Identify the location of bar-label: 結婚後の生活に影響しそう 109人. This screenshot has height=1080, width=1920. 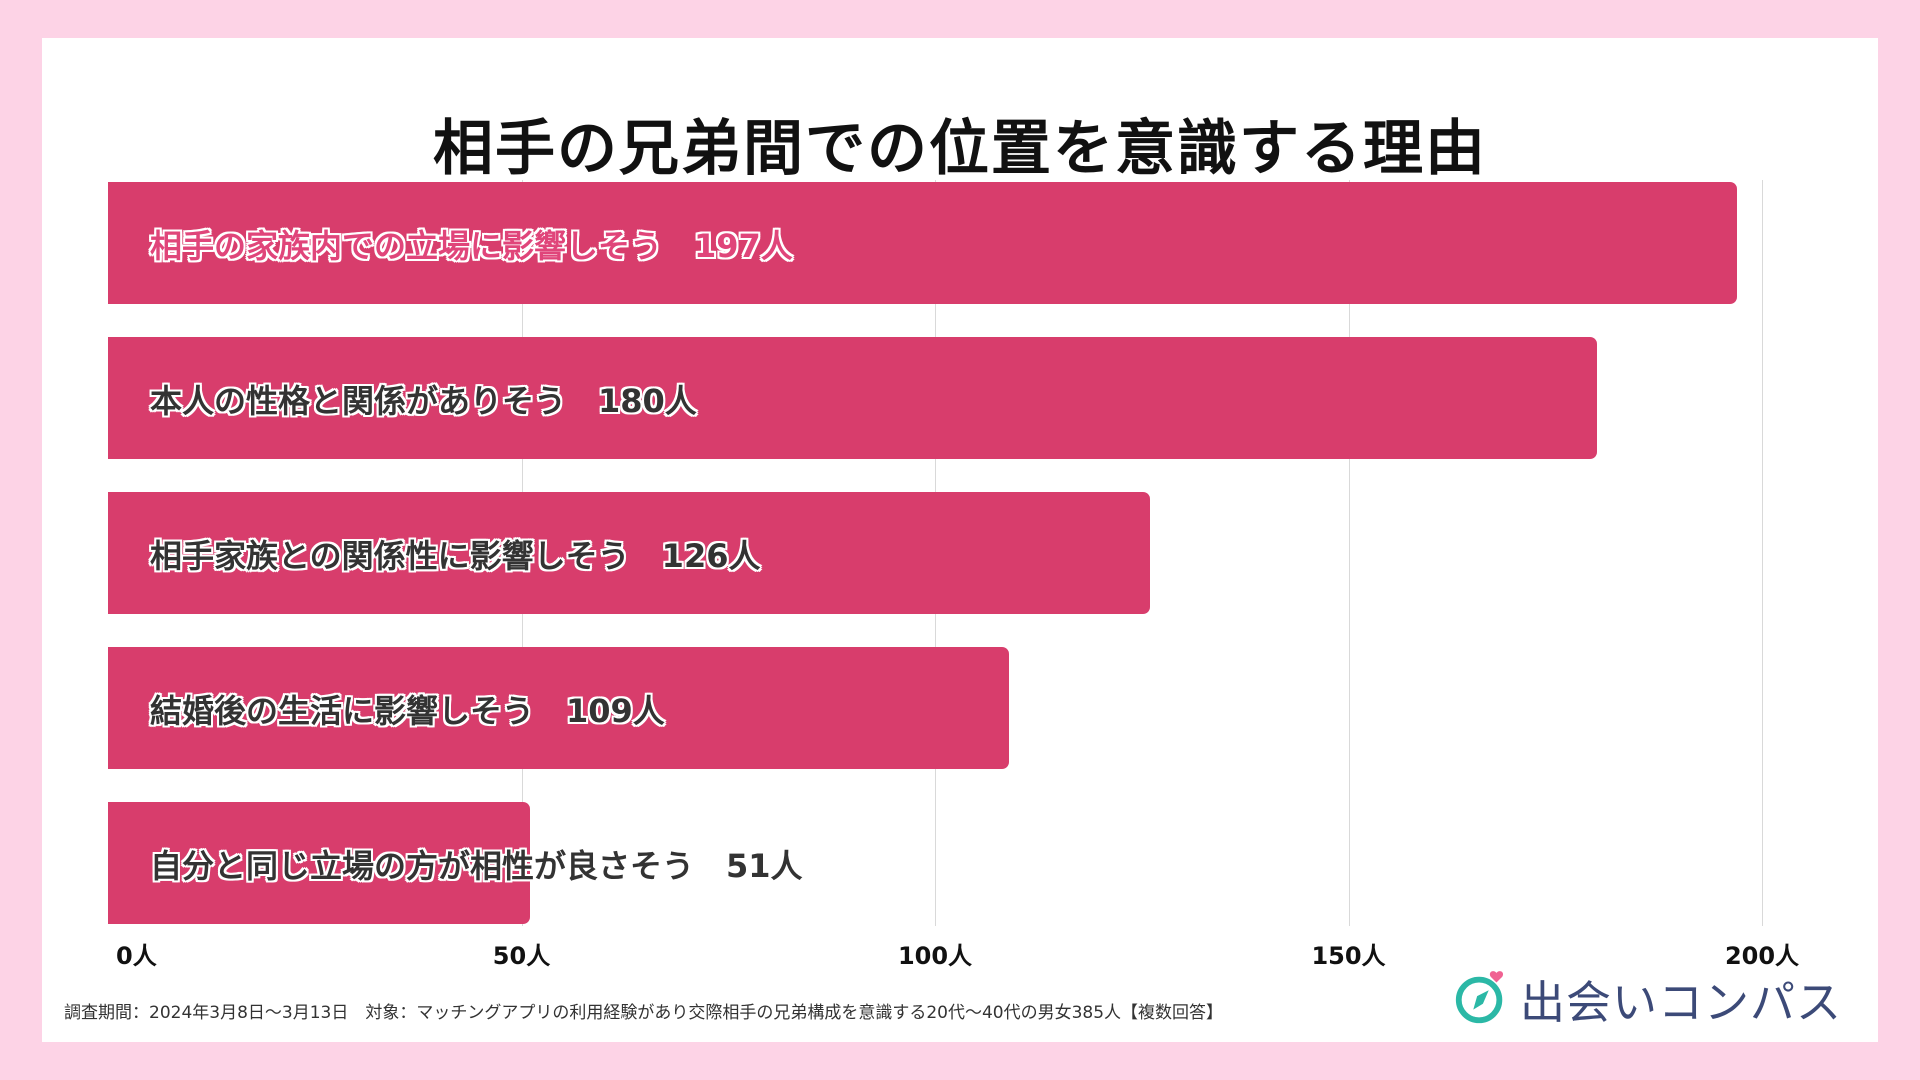
(407, 711).